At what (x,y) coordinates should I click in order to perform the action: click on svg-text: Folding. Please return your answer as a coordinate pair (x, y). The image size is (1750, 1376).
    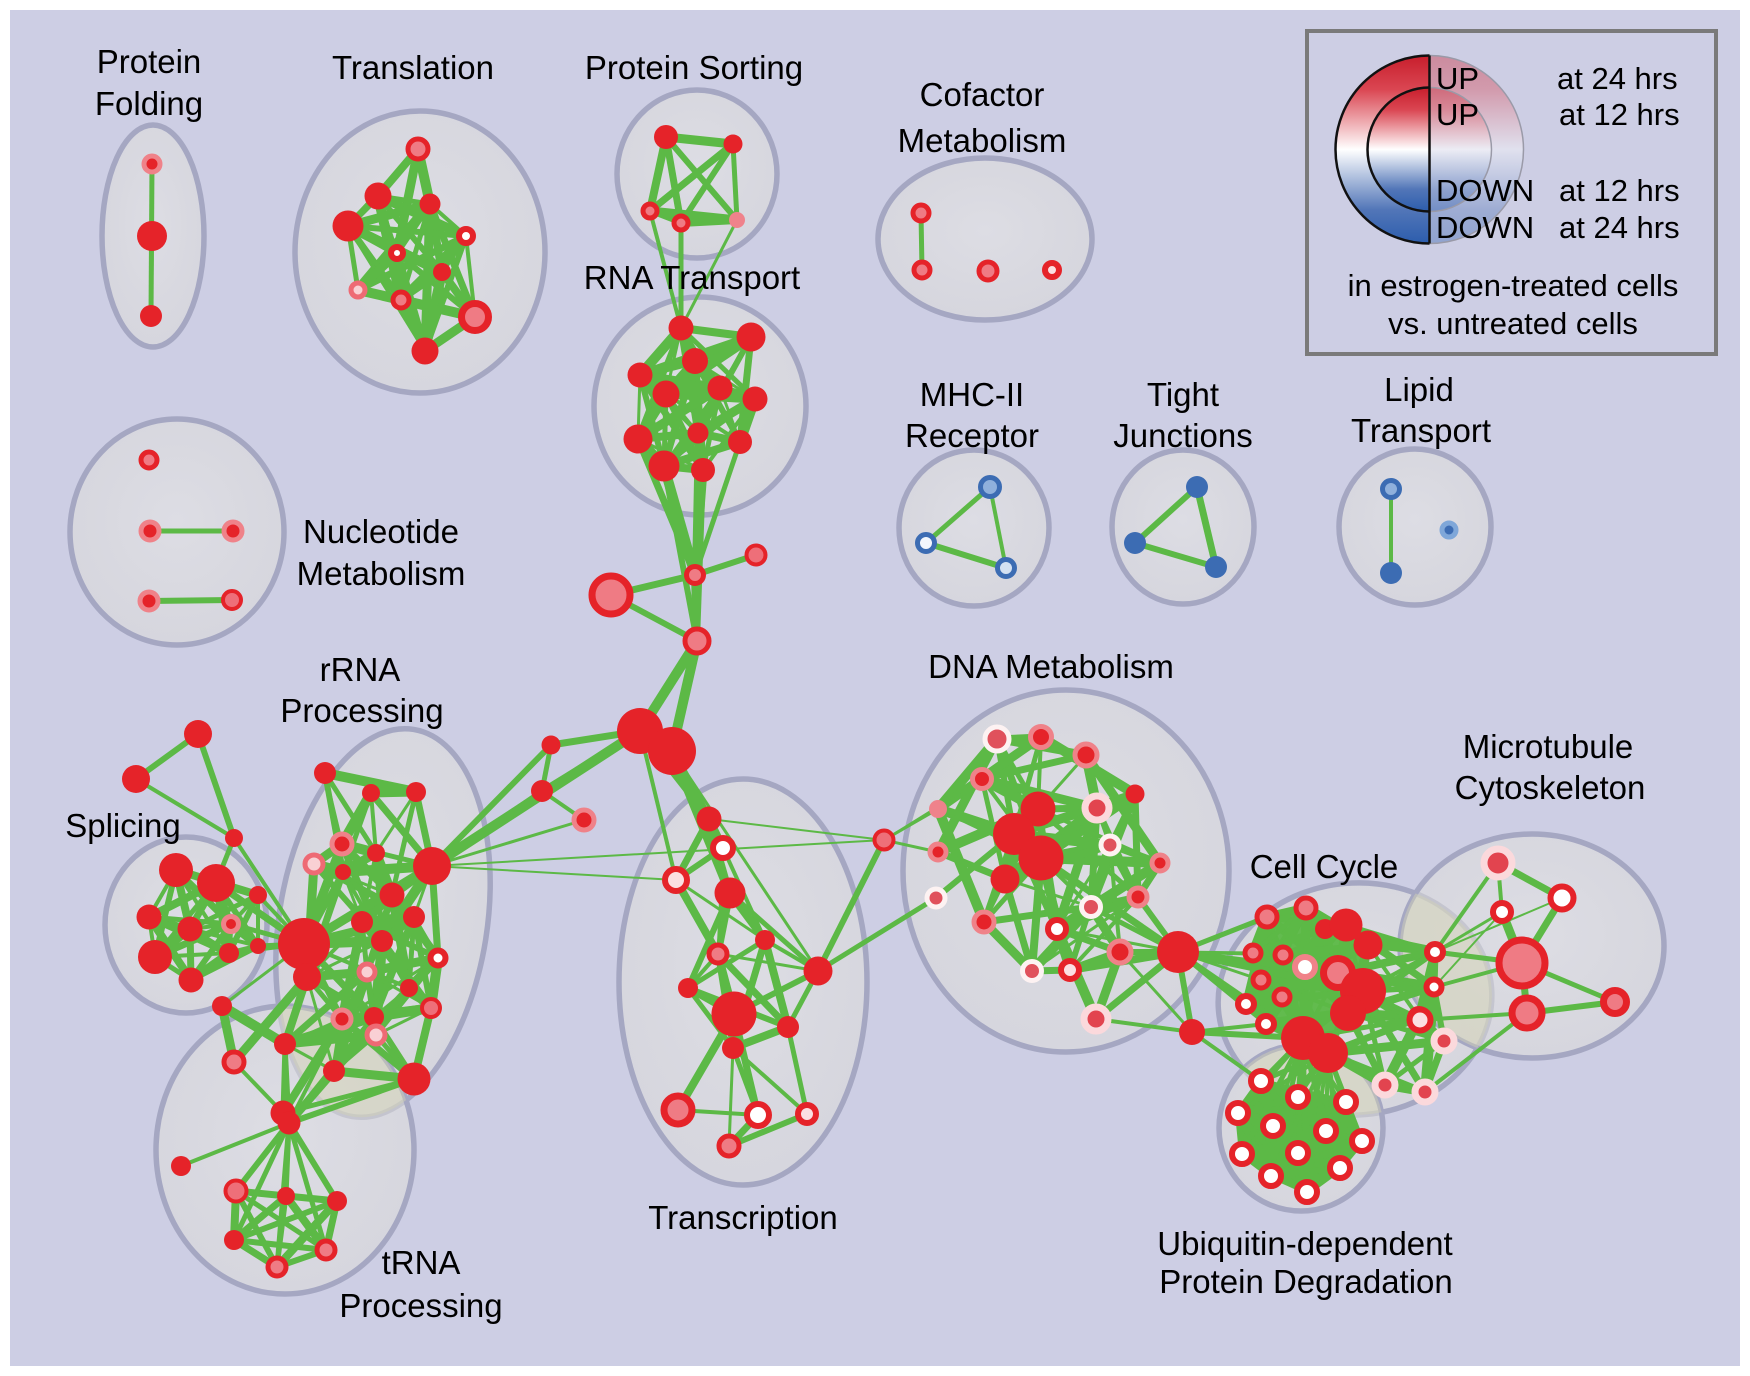
    Looking at the image, I should click on (149, 103).